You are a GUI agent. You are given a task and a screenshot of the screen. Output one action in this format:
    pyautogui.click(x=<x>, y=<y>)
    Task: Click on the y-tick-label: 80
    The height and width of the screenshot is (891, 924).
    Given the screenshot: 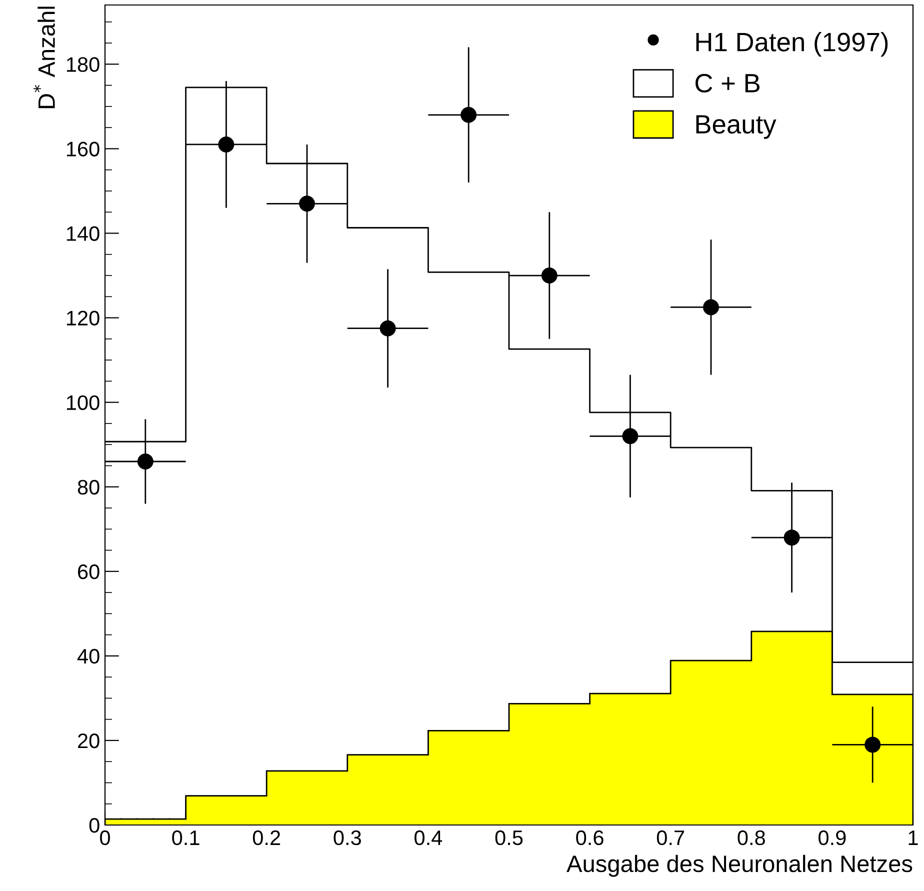 What is the action you would take?
    pyautogui.click(x=89, y=487)
    